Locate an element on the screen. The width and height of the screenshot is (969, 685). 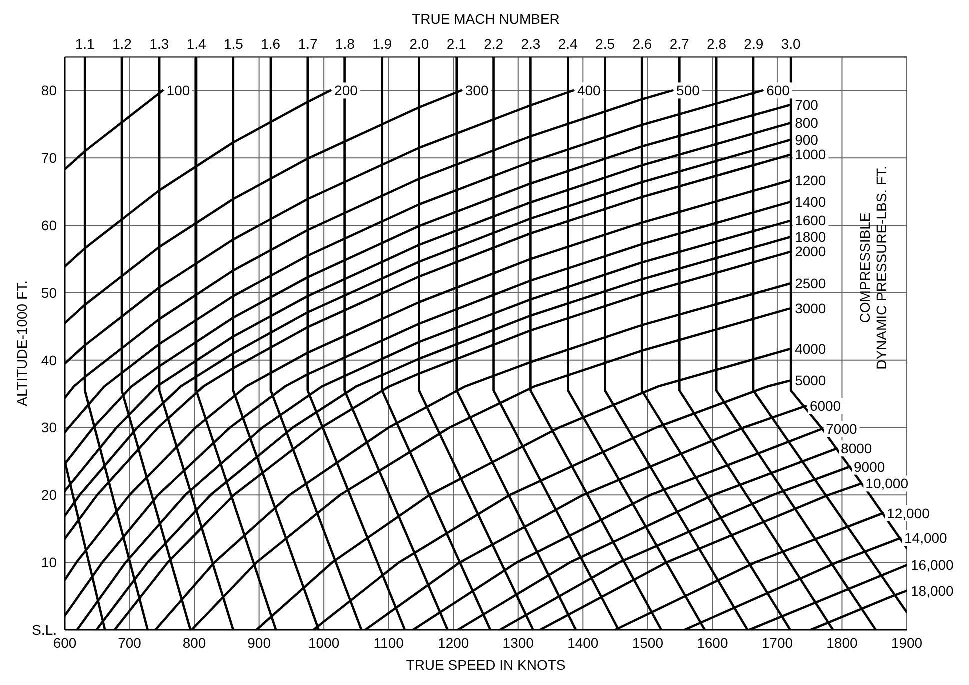
x2-tick-label: 2.1 is located at coordinates (456, 44).